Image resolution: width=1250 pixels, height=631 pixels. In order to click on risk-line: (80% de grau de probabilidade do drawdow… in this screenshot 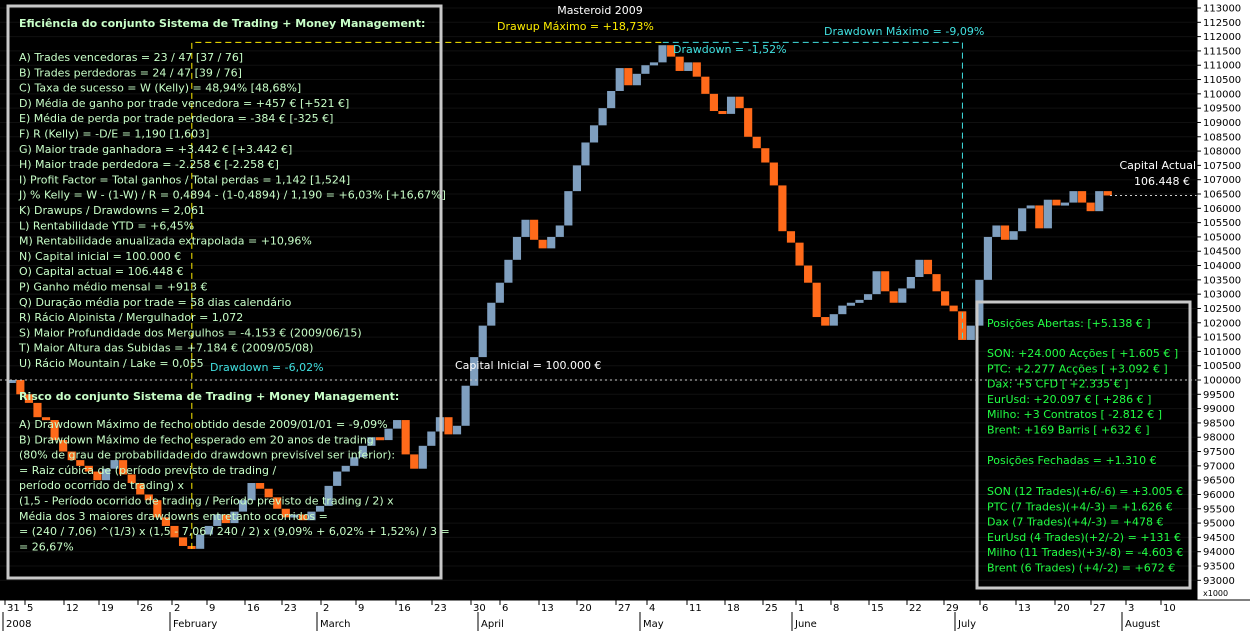, I will do `click(207, 455)`.